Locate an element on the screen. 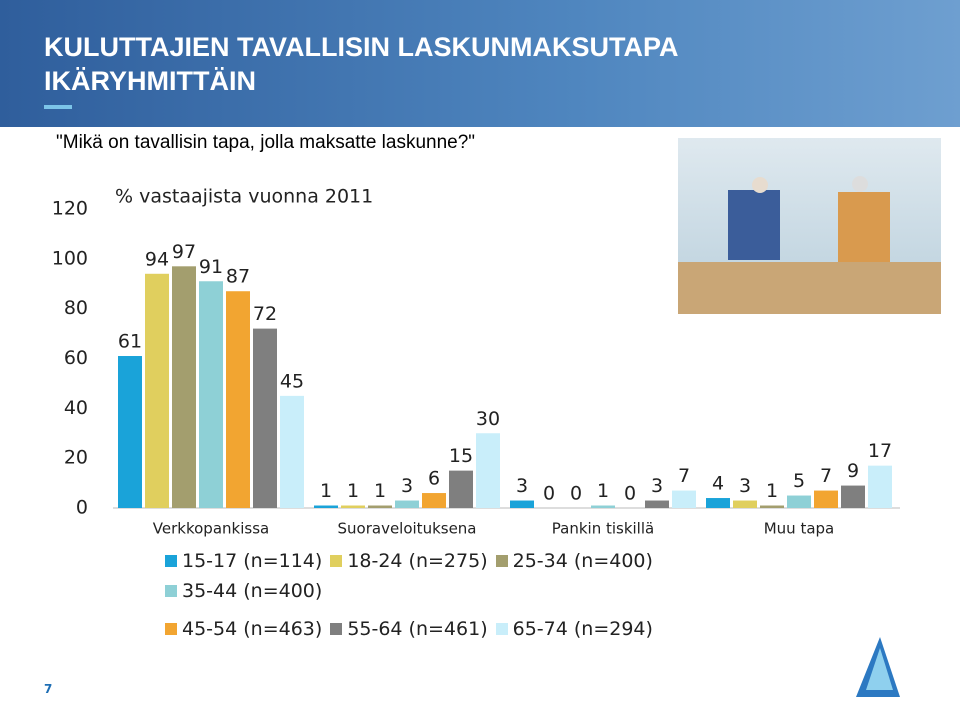  data-label: 15 is located at coordinates (461, 456).